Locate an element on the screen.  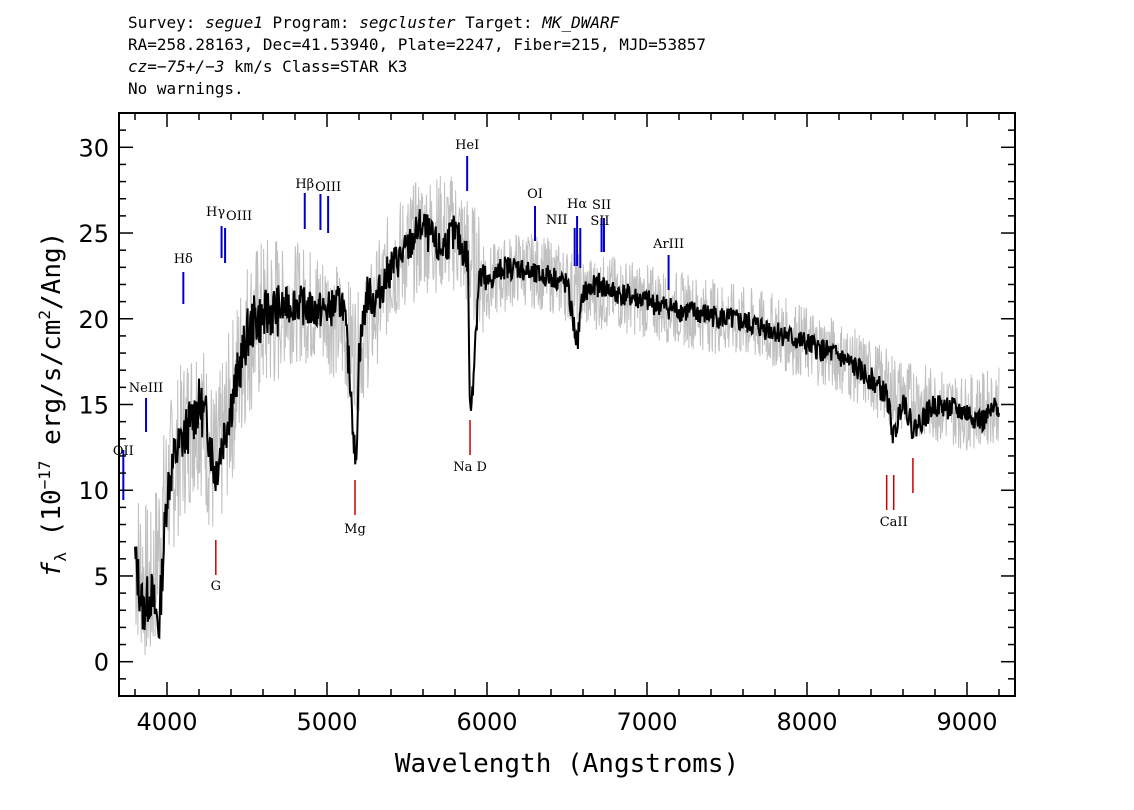
emission-line-label: NII is located at coordinates (557, 220).